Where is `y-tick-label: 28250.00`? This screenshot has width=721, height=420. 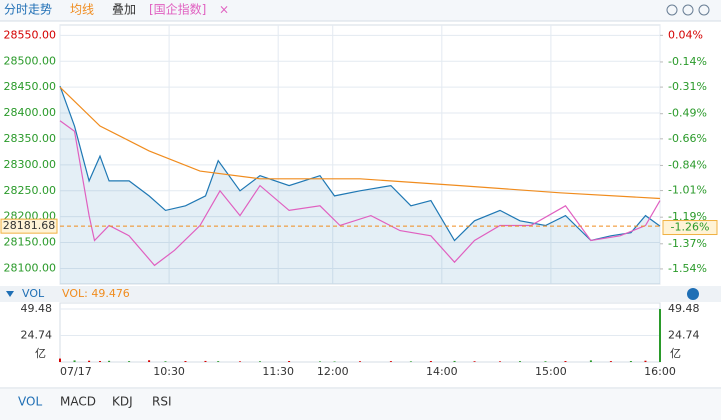
y-tick-label: 28250.00 is located at coordinates (30, 190).